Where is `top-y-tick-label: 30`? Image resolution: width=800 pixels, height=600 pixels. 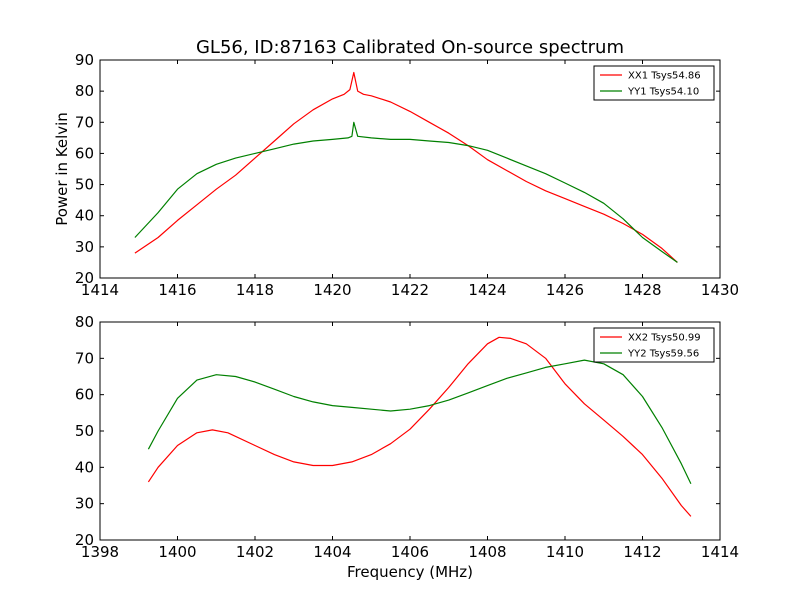 top-y-tick-label: 30 is located at coordinates (84, 247).